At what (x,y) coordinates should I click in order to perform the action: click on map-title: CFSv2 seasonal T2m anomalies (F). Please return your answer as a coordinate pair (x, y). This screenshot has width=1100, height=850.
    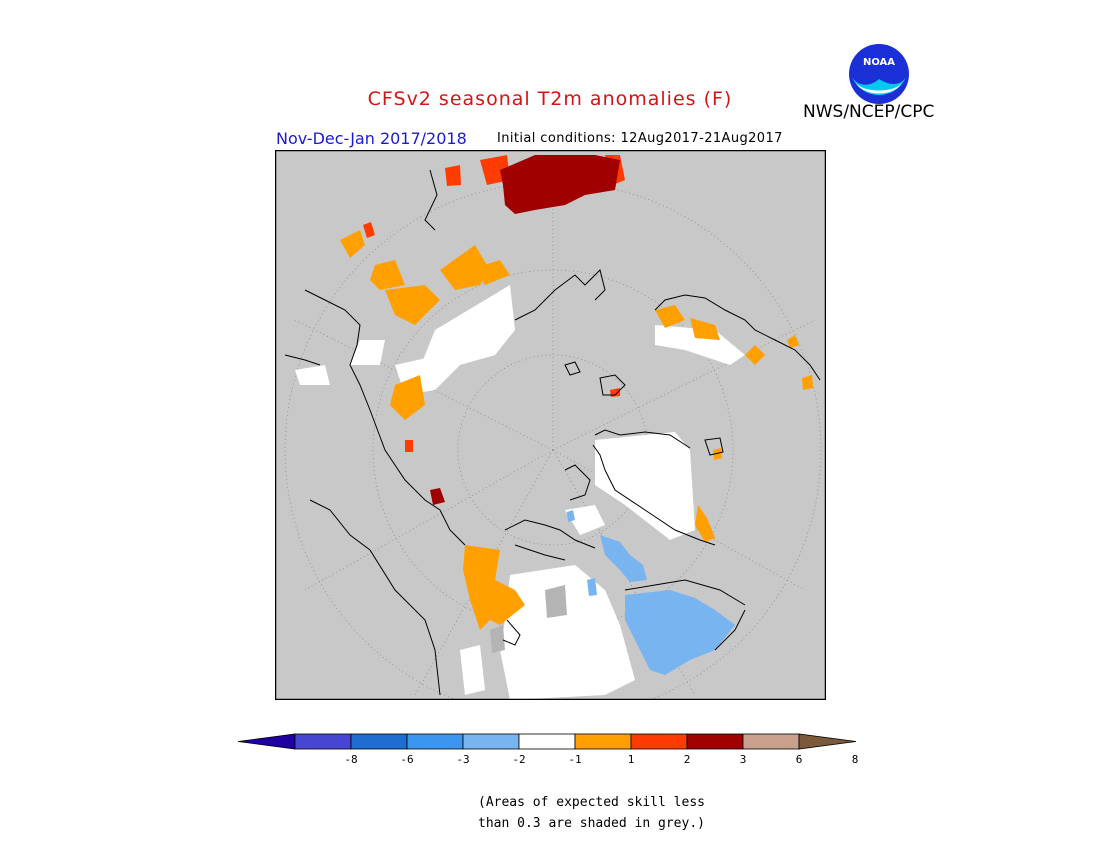
    Looking at the image, I should click on (550, 99).